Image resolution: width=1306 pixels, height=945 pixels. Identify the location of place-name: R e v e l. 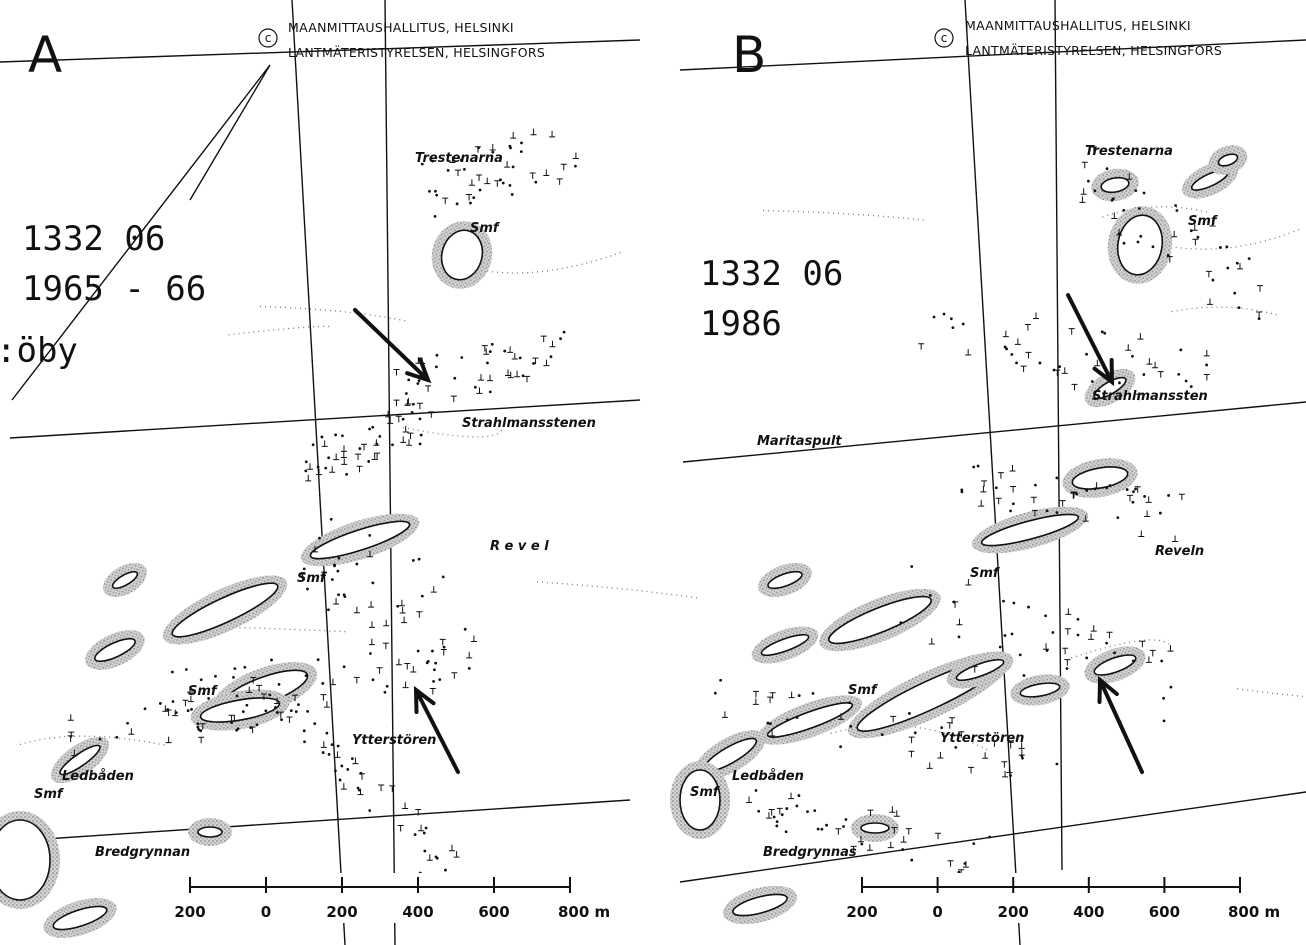
(519, 546).